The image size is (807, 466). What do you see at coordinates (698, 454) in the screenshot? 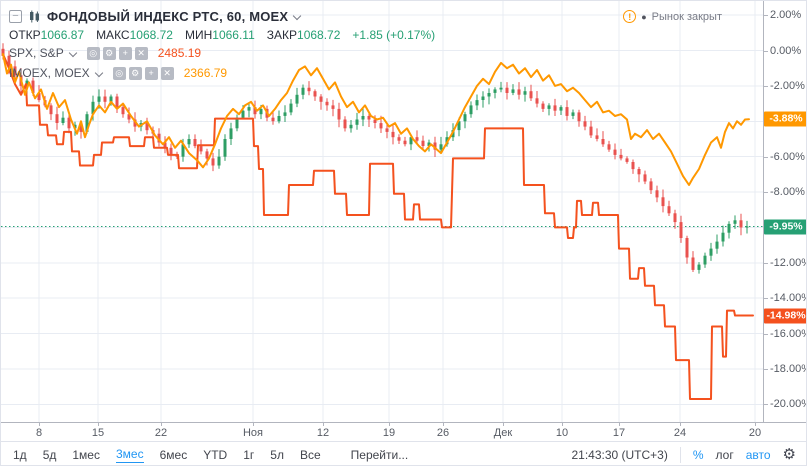
I see `percent-scale-toggle: %` at bounding box center [698, 454].